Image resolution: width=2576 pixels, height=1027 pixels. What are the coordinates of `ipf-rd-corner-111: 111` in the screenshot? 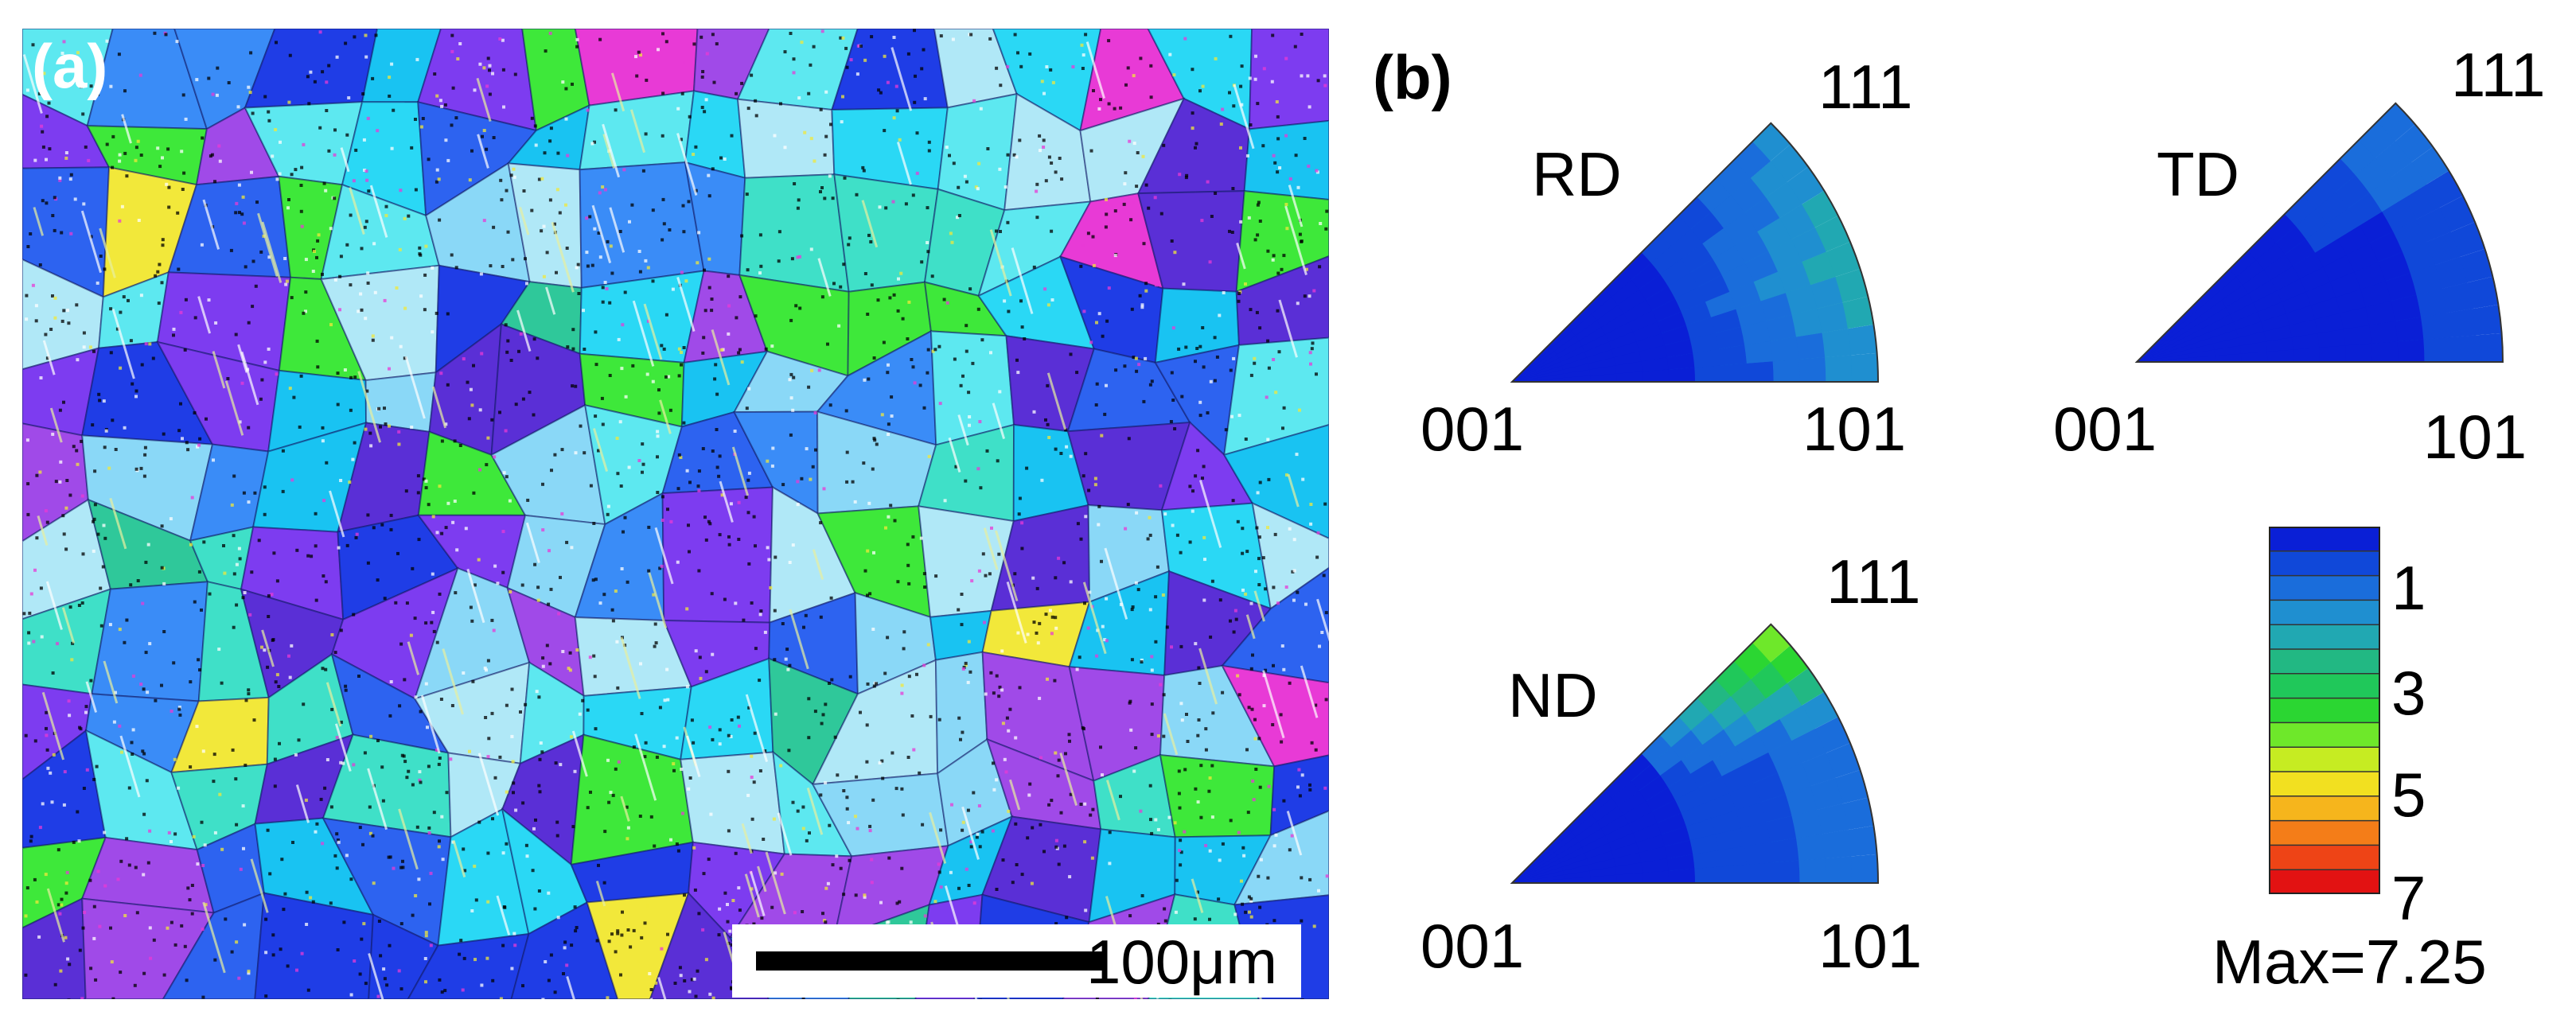 It's located at (1866, 87).